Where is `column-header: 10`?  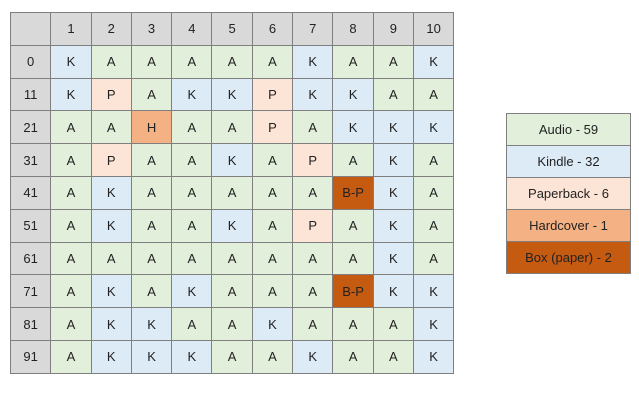
column-header: 10 is located at coordinates (433, 29).